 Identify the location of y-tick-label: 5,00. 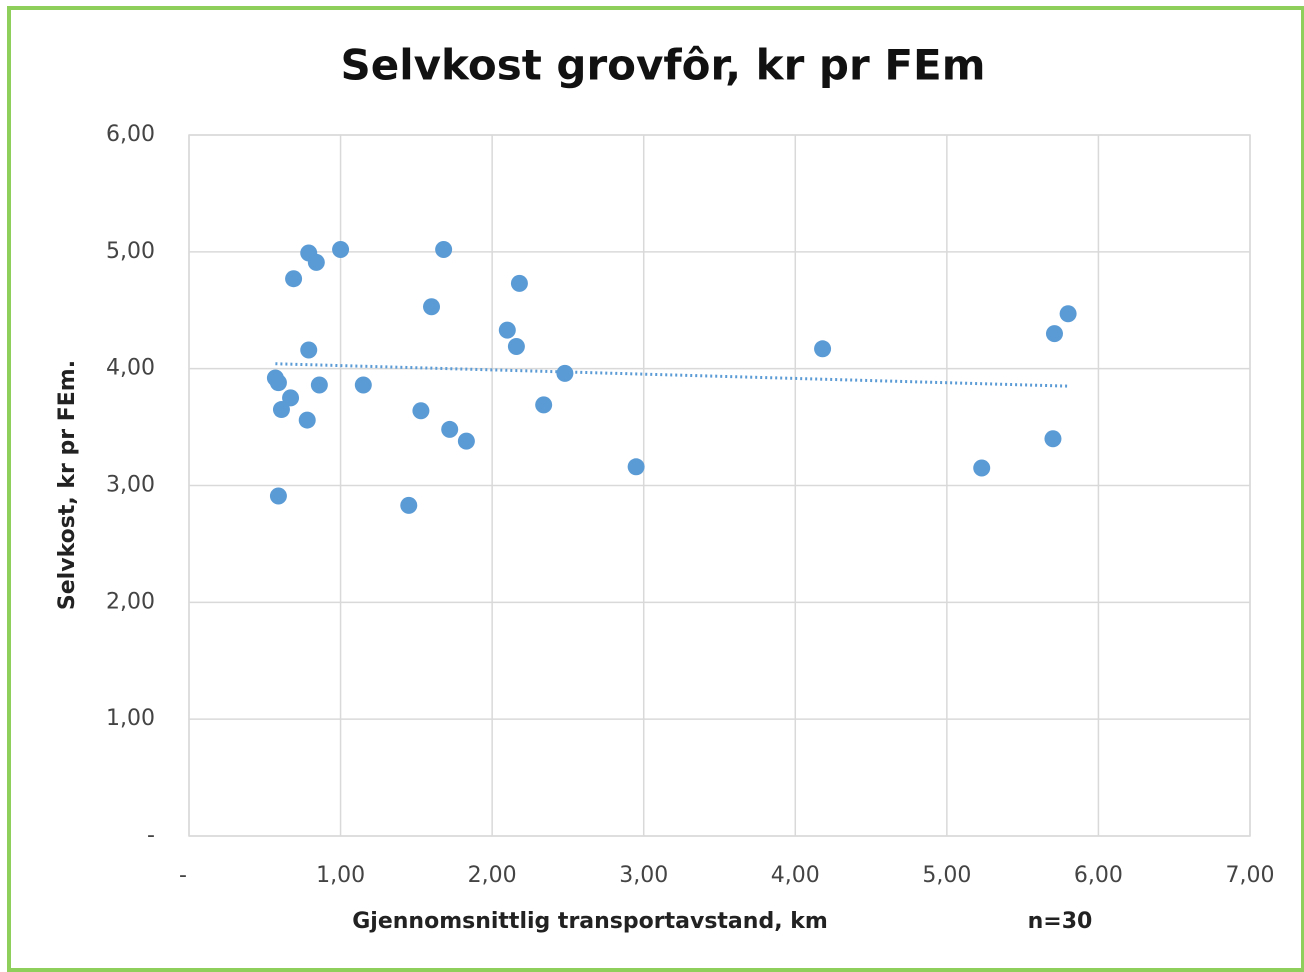
(130, 251).